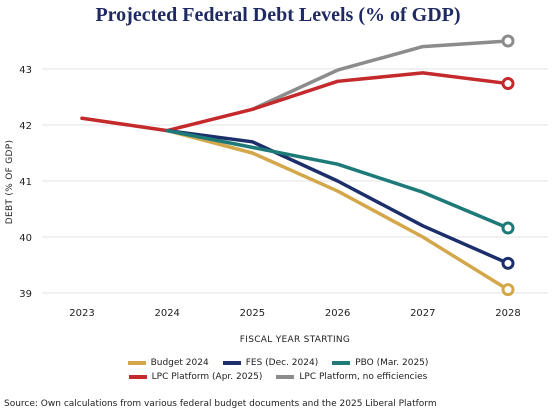 The height and width of the screenshot is (415, 556). What do you see at coordinates (294, 313) in the screenshot?
I see `x-tick-labels: 2023 2024 2025 2026 2027 2028` at bounding box center [294, 313].